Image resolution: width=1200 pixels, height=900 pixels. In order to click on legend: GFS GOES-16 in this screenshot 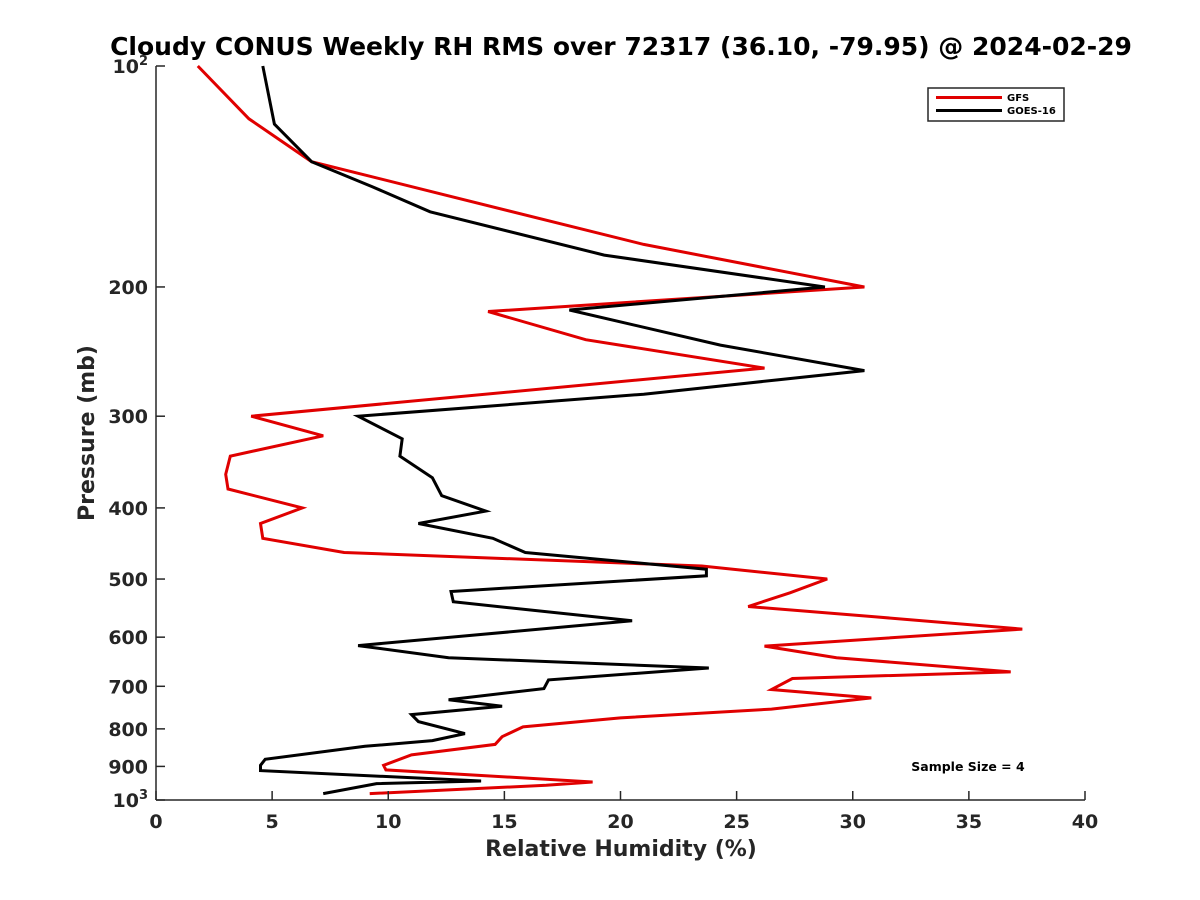, I will do `click(996, 104)`.